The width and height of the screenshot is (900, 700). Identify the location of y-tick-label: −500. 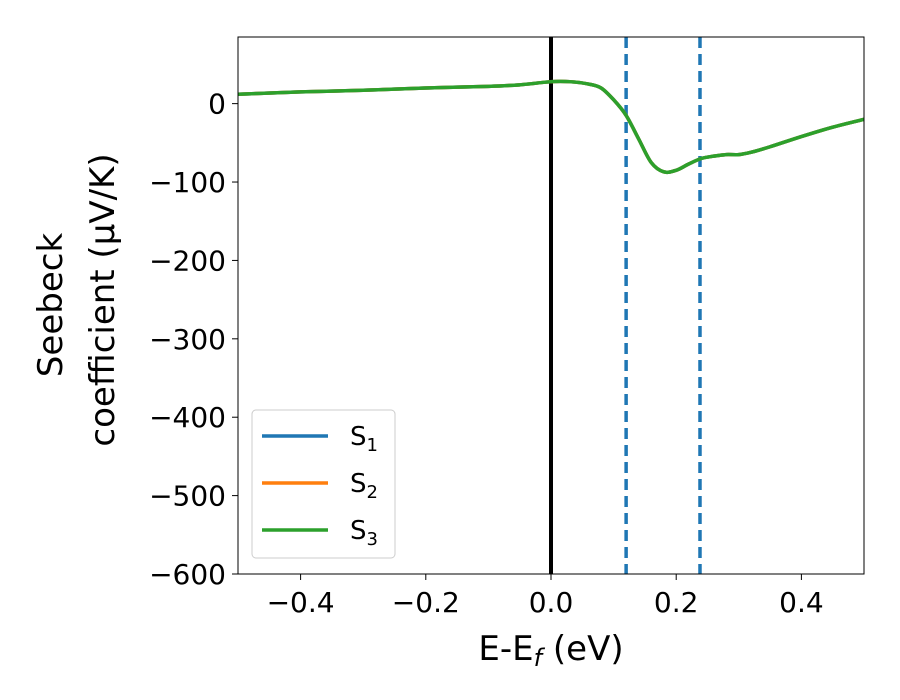
(187, 496).